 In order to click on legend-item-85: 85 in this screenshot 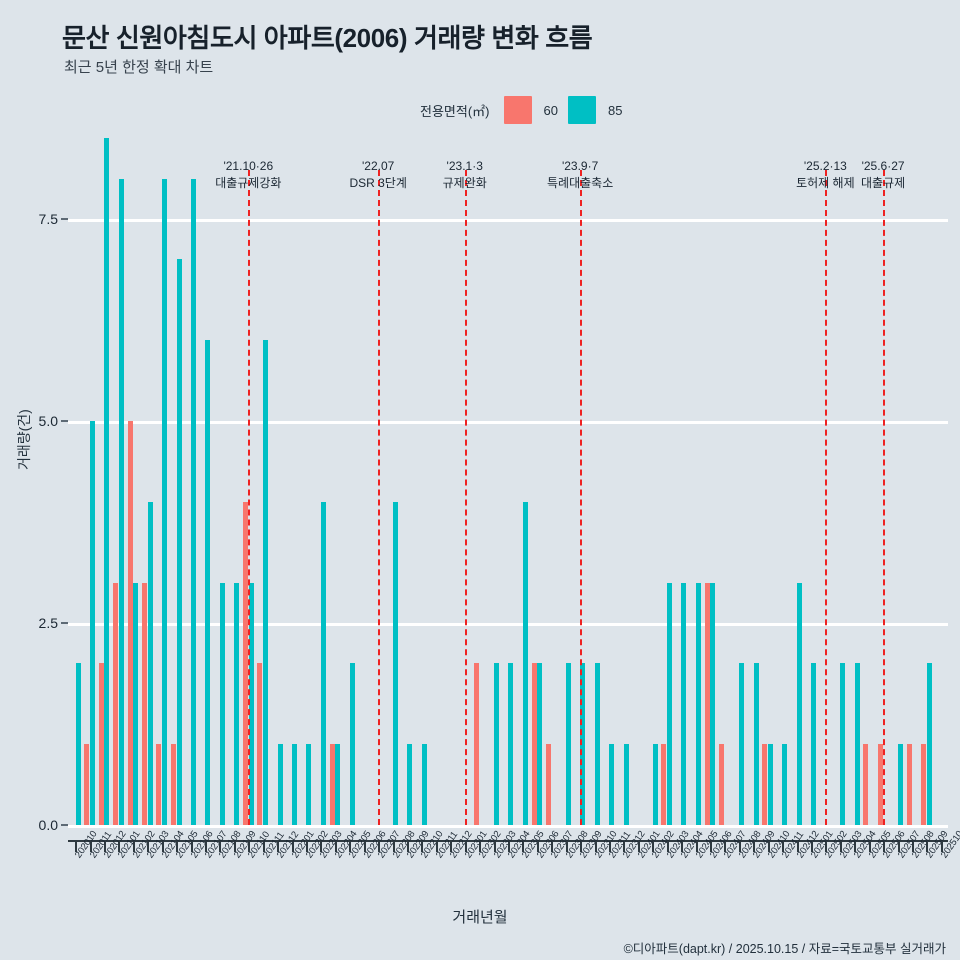, I will do `click(594, 110)`.